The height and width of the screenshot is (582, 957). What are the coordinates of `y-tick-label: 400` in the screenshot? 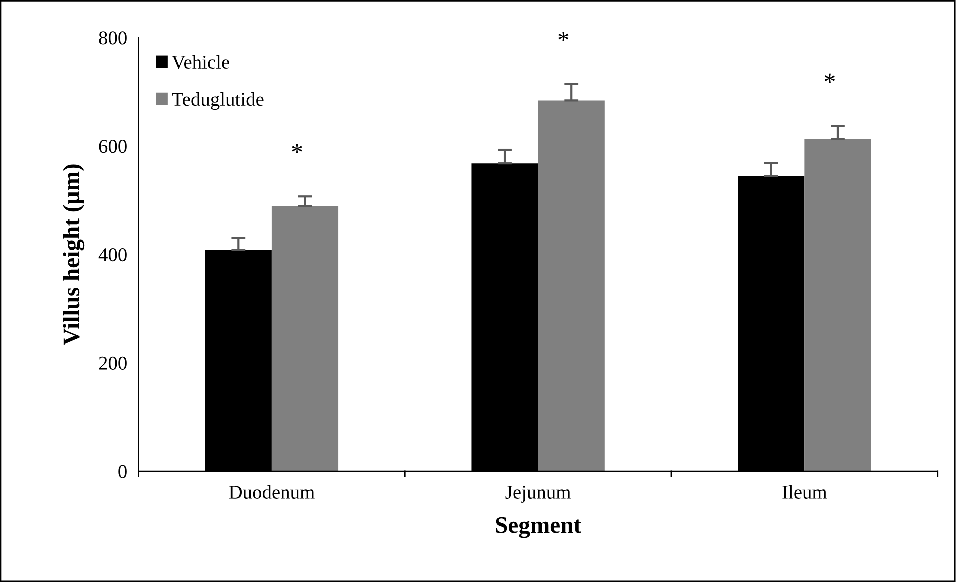 It's located at (112, 255).